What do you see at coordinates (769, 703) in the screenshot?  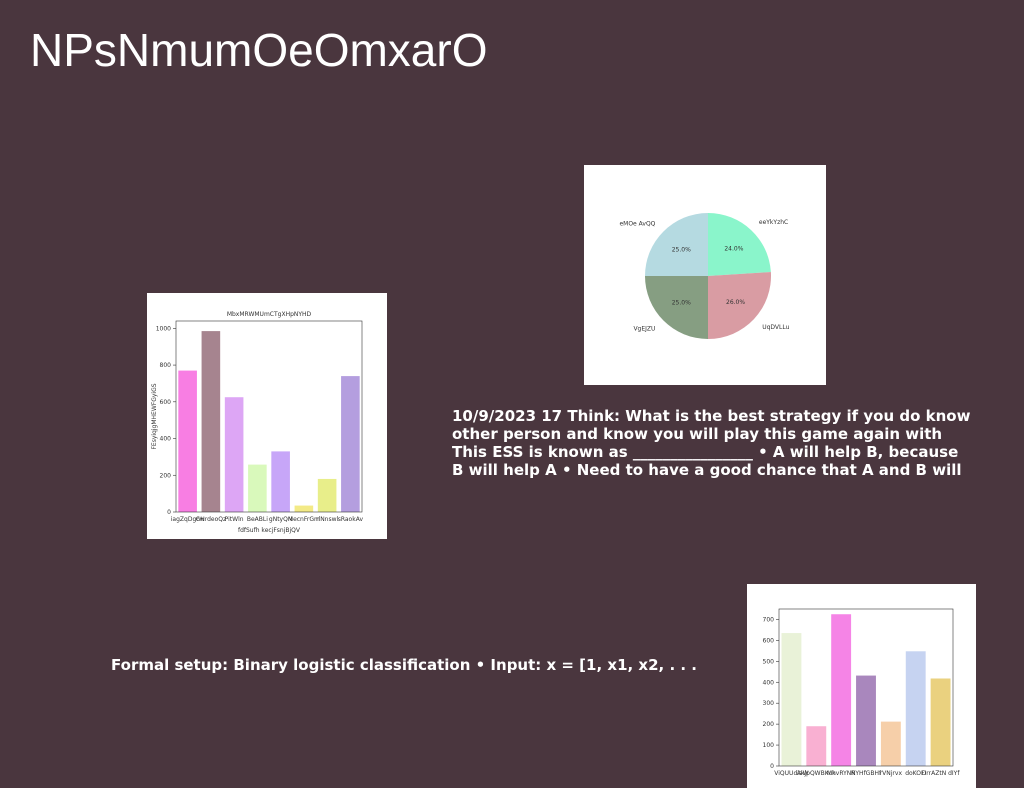 I see `y-tick-label: 300` at bounding box center [769, 703].